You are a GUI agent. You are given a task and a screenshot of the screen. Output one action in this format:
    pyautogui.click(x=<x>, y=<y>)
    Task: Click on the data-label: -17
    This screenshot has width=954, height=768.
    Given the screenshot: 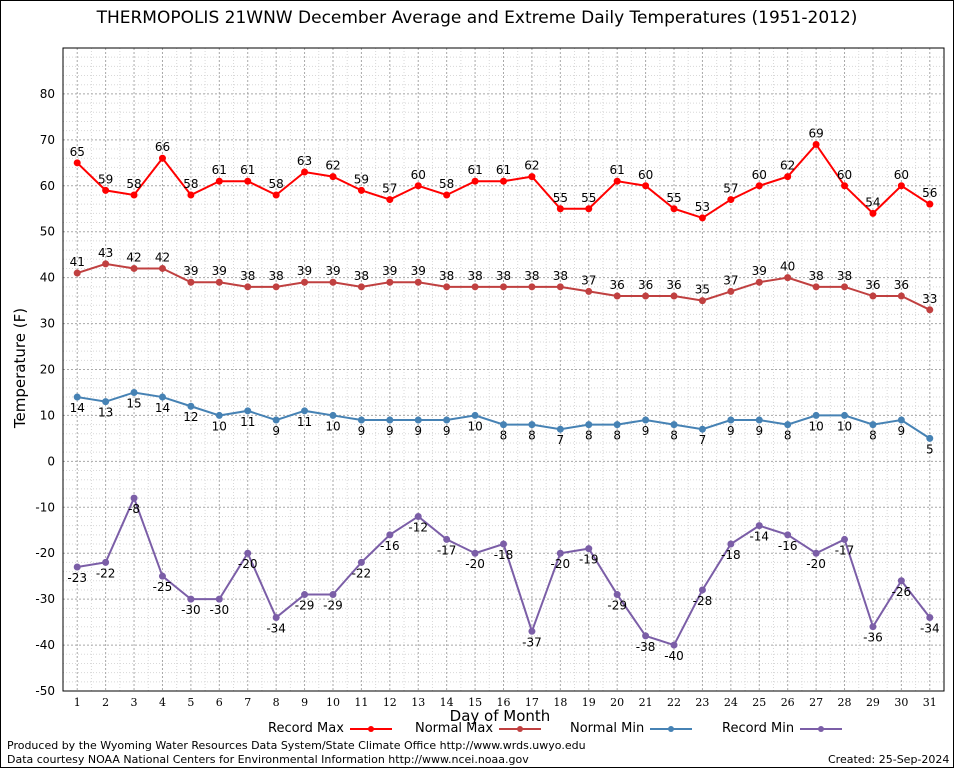 What is the action you would take?
    pyautogui.click(x=447, y=550)
    